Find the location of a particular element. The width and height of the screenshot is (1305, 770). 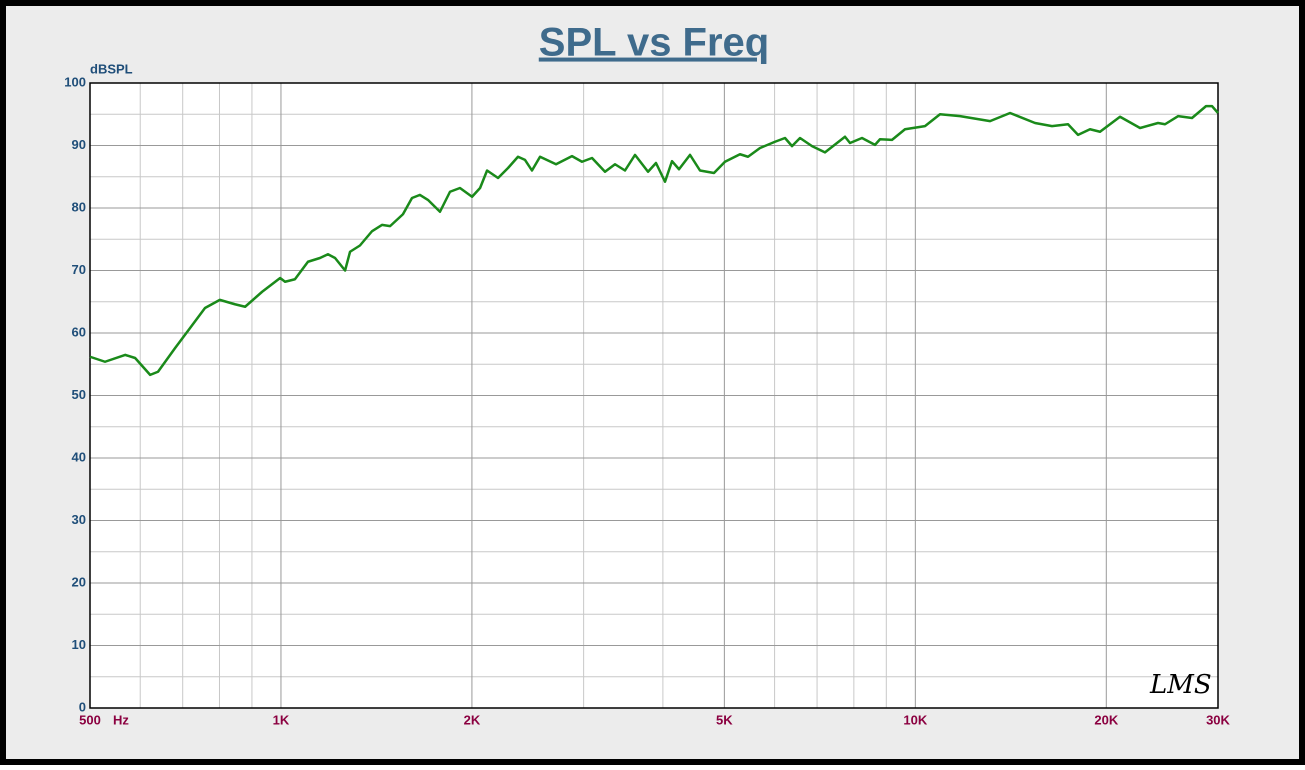

y-axis-label: dBSPL is located at coordinates (111, 68).